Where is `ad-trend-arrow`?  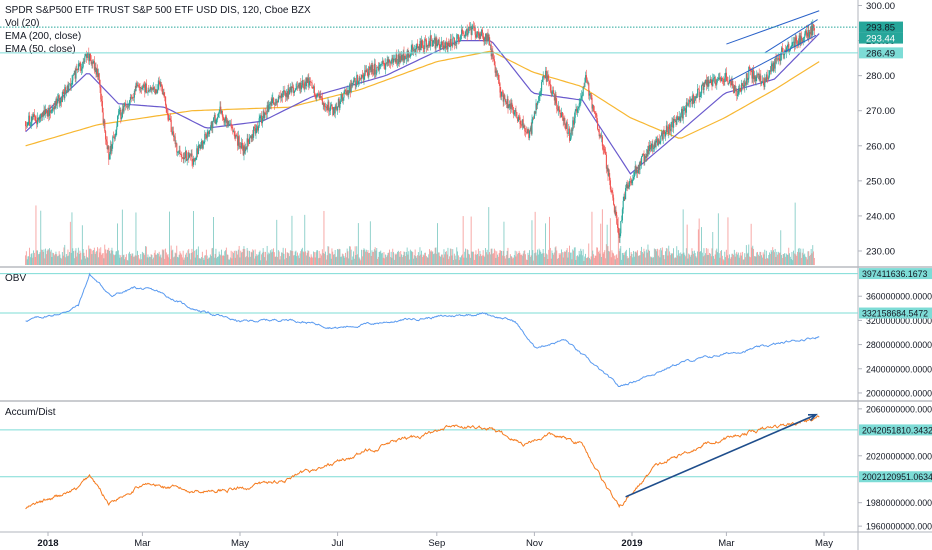
ad-trend-arrow is located at coordinates (721, 455).